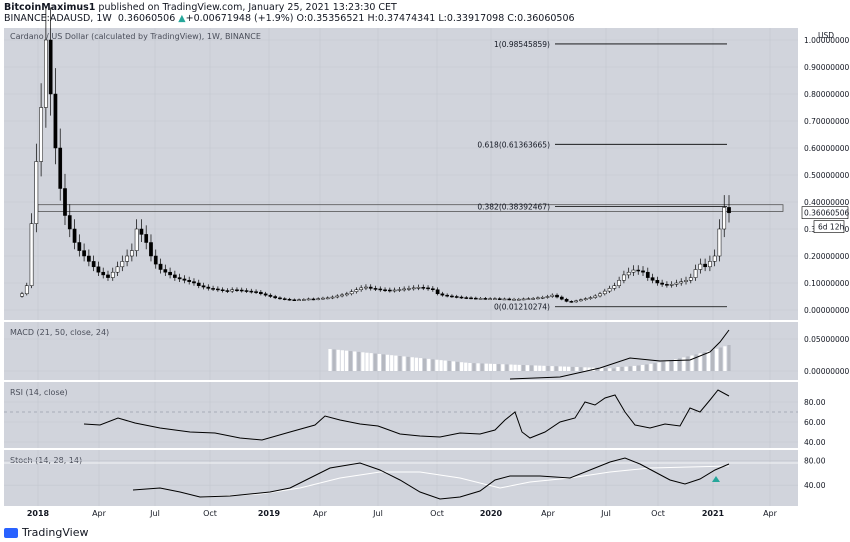  Describe the element at coordinates (513, 144) in the screenshot. I see `fib-level-label: 0.618(0.61363665)` at that location.